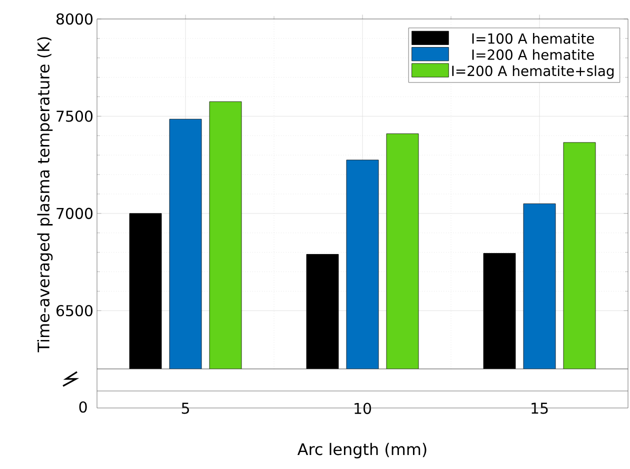 Image resolution: width=630 pixels, height=469 pixels. I want to click on x-axis-title: Arc length (mm), so click(361, 450).